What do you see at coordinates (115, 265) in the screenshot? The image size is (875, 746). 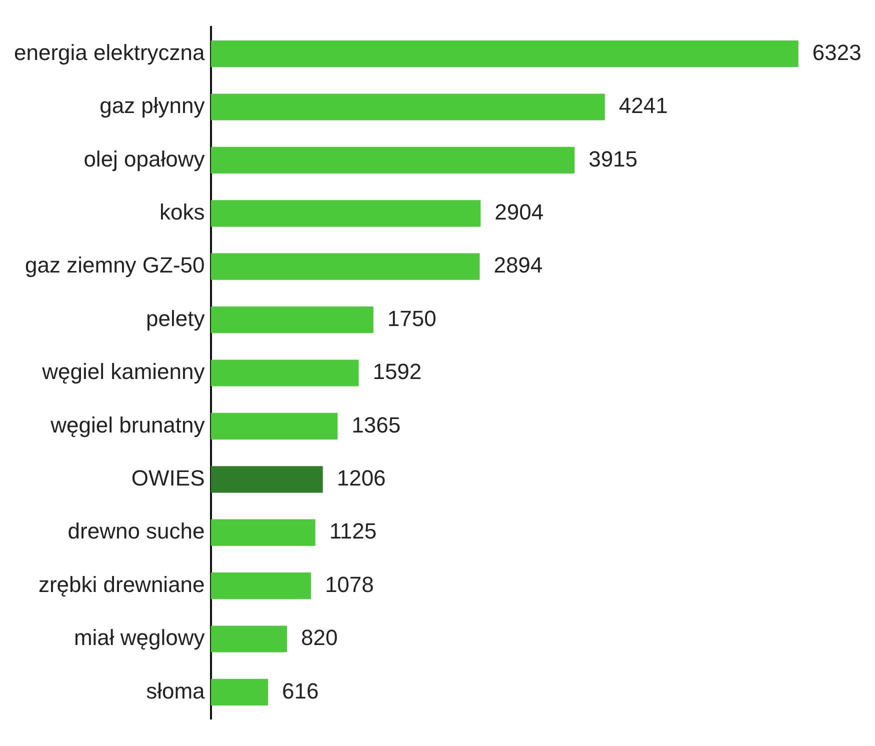 I see `y-tick-label: gaz ziemny GZ-50` at bounding box center [115, 265].